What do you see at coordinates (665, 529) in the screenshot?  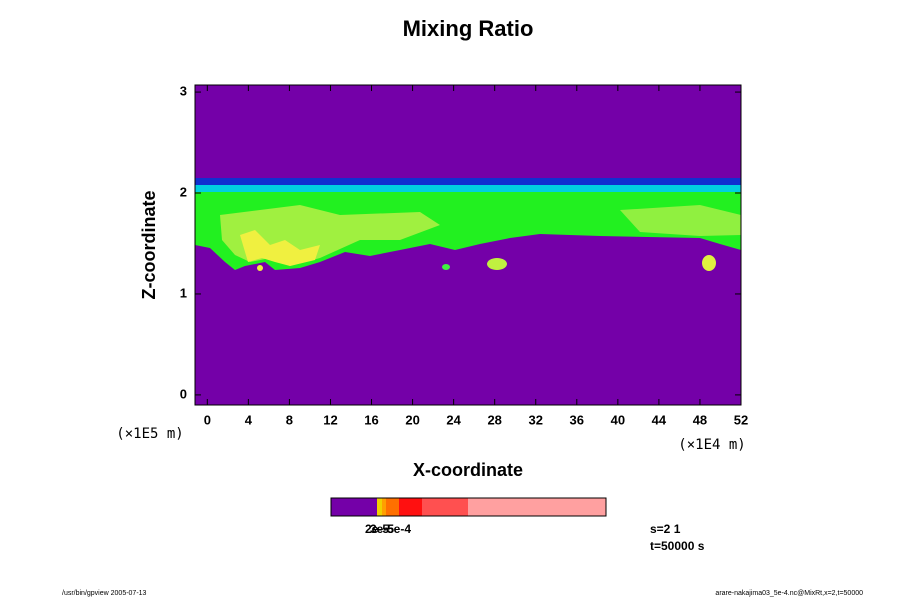 I see `info-text: s=2 1` at bounding box center [665, 529].